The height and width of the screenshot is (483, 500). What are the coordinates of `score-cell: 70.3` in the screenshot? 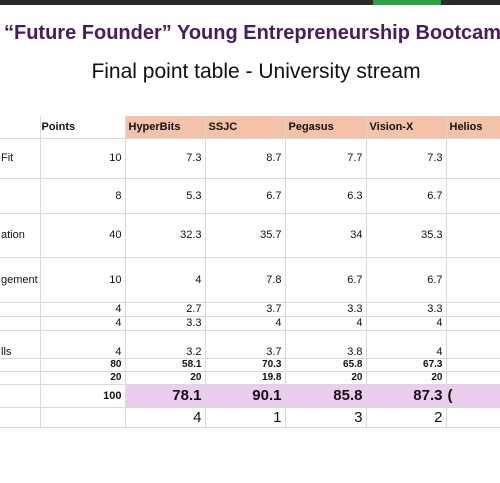 It's located at (245, 365).